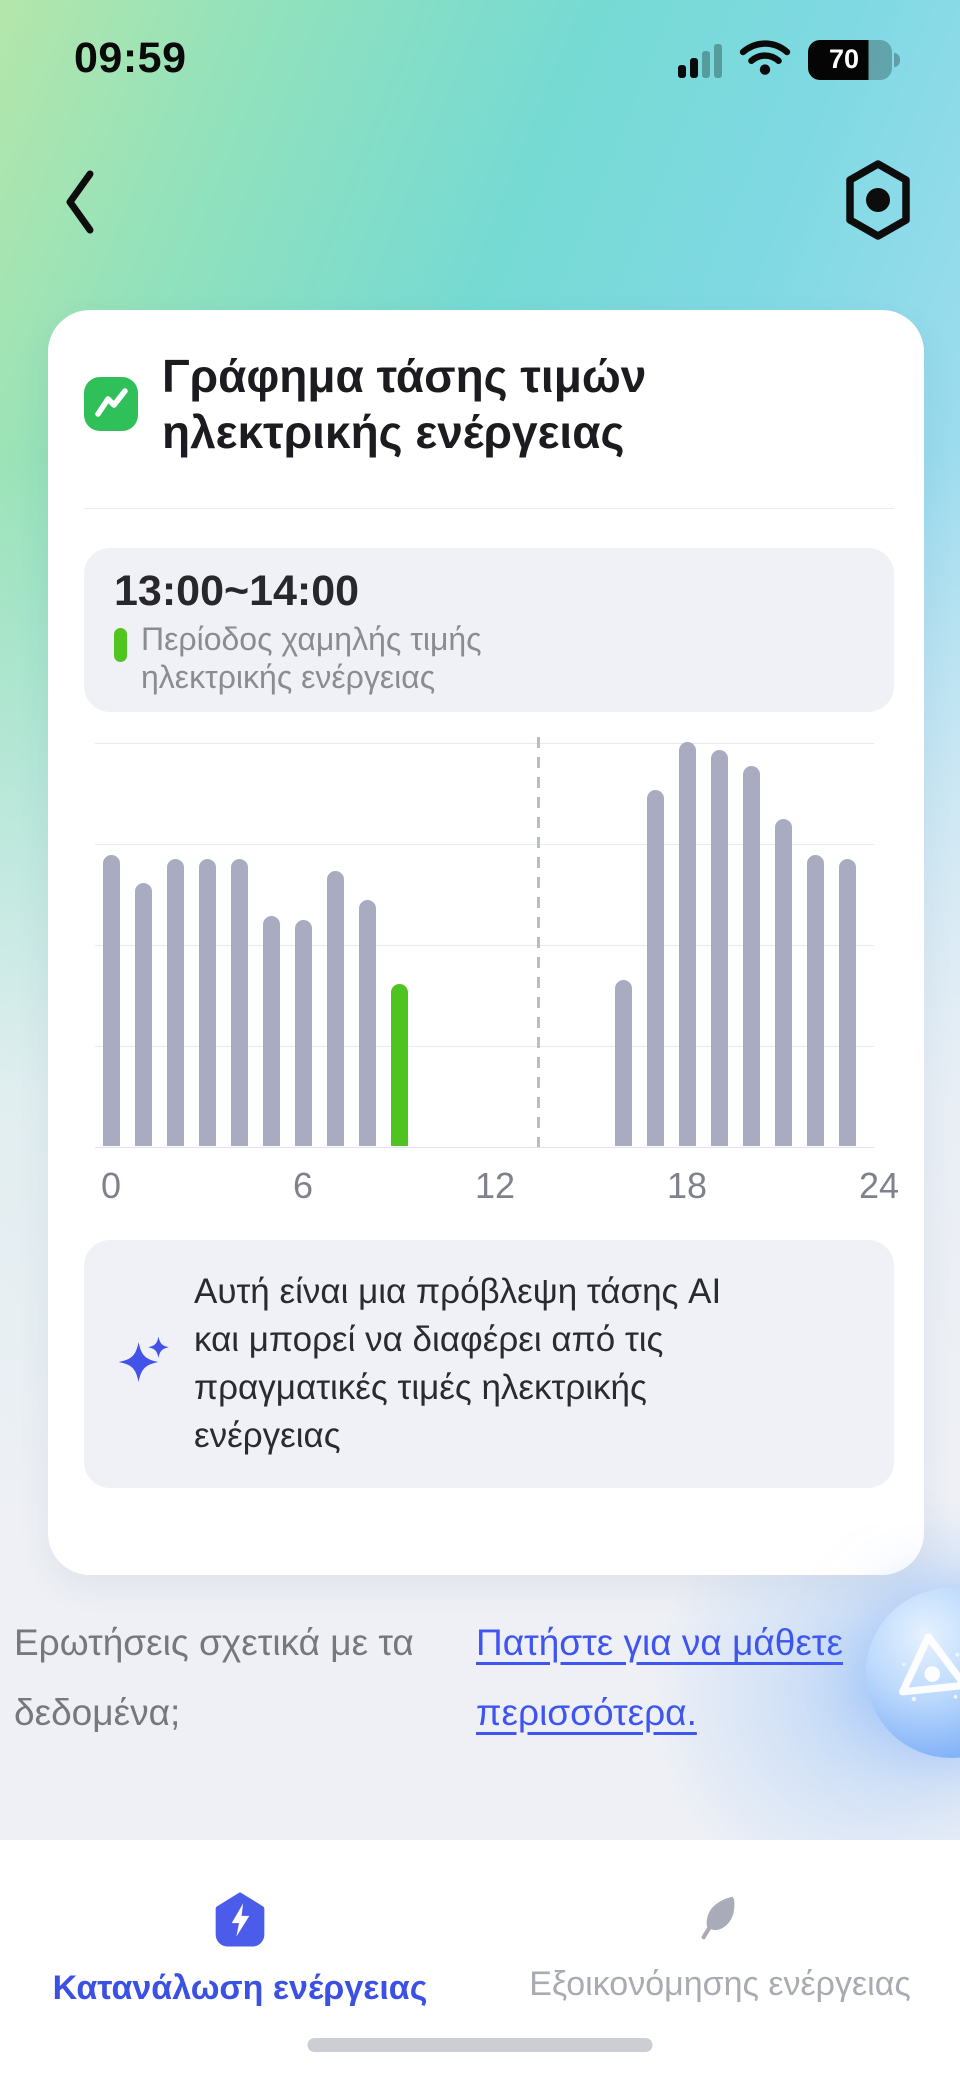  What do you see at coordinates (720, 1984) in the screenshot?
I see `tab-label: Εξοικονόμησης ενέργειας` at bounding box center [720, 1984].